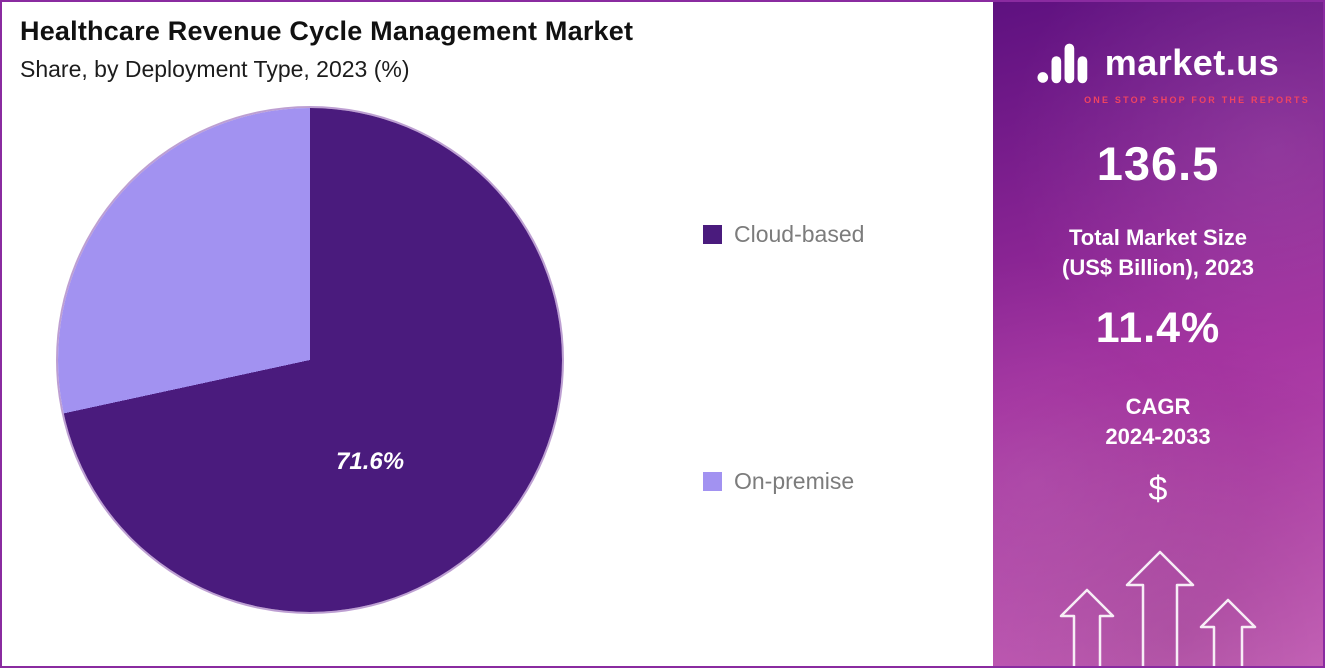 The height and width of the screenshot is (668, 1325). What do you see at coordinates (1158, 608) in the screenshot?
I see `growth-arrows-icon` at bounding box center [1158, 608].